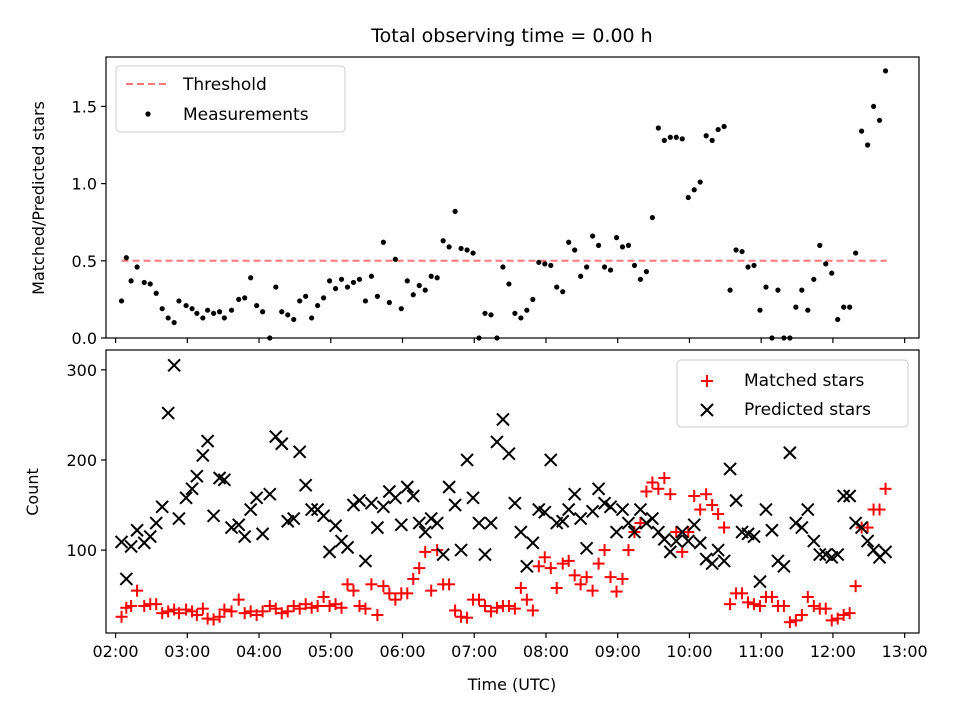 The width and height of the screenshot is (960, 720). Describe the element at coordinates (761, 651) in the screenshot. I see `x-tick-label: 11:00` at that location.